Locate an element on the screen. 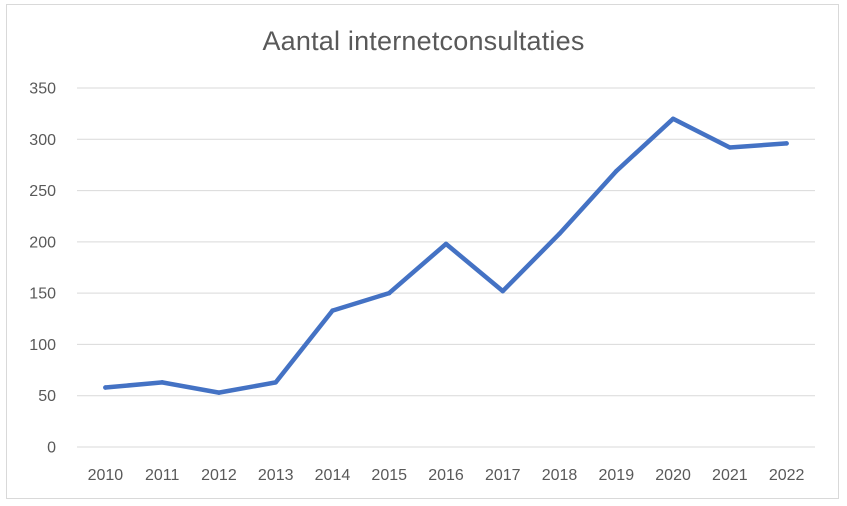 The width and height of the screenshot is (847, 506). x-tick-label: 2013 is located at coordinates (276, 475).